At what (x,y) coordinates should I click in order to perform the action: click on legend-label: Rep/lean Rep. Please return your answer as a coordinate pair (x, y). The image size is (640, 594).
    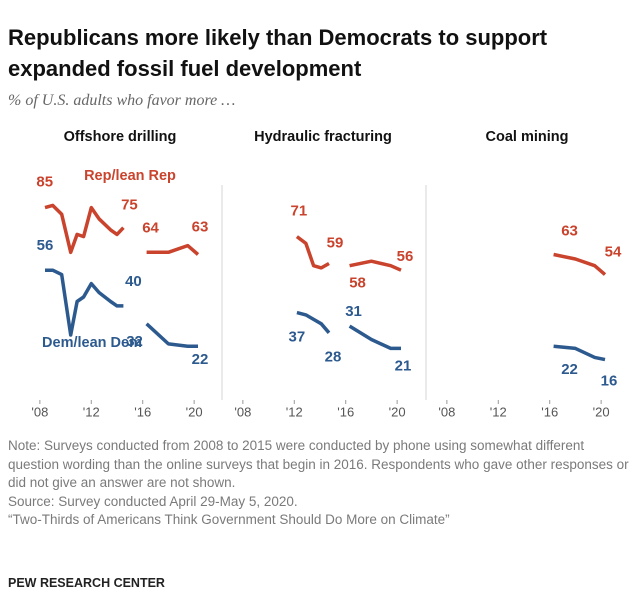
    Looking at the image, I should click on (130, 176).